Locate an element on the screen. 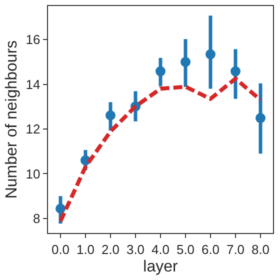 The width and height of the screenshot is (280, 280). x-tick-label: 1.0 is located at coordinates (85, 249).